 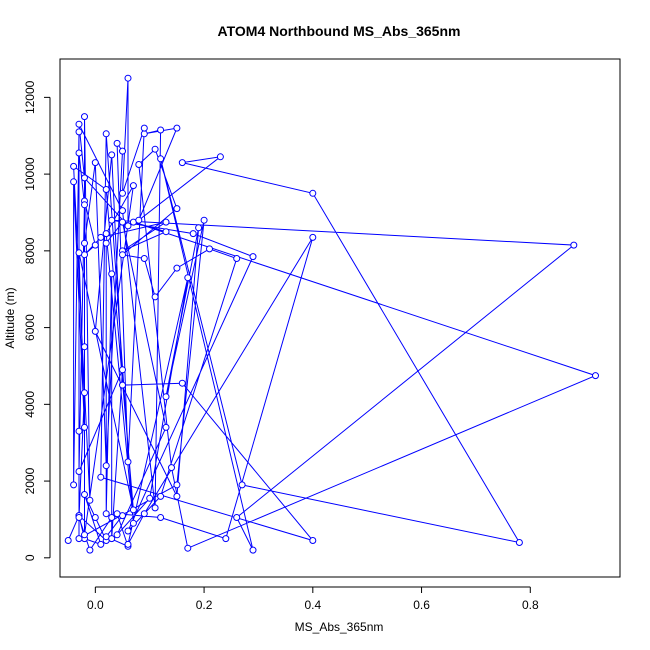 What do you see at coordinates (339, 31) in the screenshot?
I see `chart-title: ATOM4 Northbound MS_Abs_365nm` at bounding box center [339, 31].